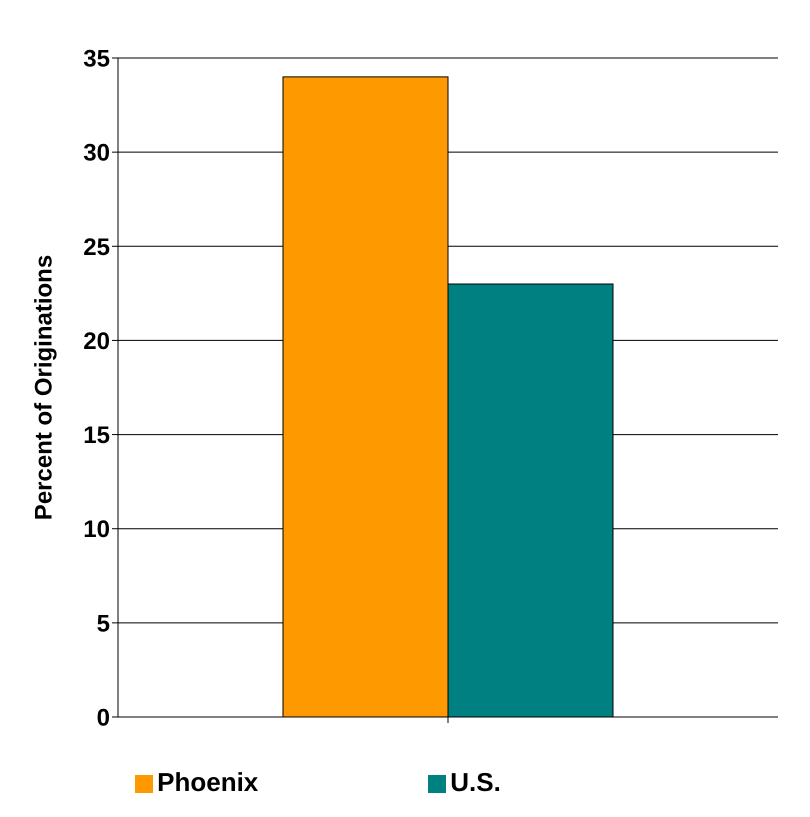 The height and width of the screenshot is (817, 810). Describe the element at coordinates (44, 387) in the screenshot. I see `y-axis-title: Percent of Originations` at that location.